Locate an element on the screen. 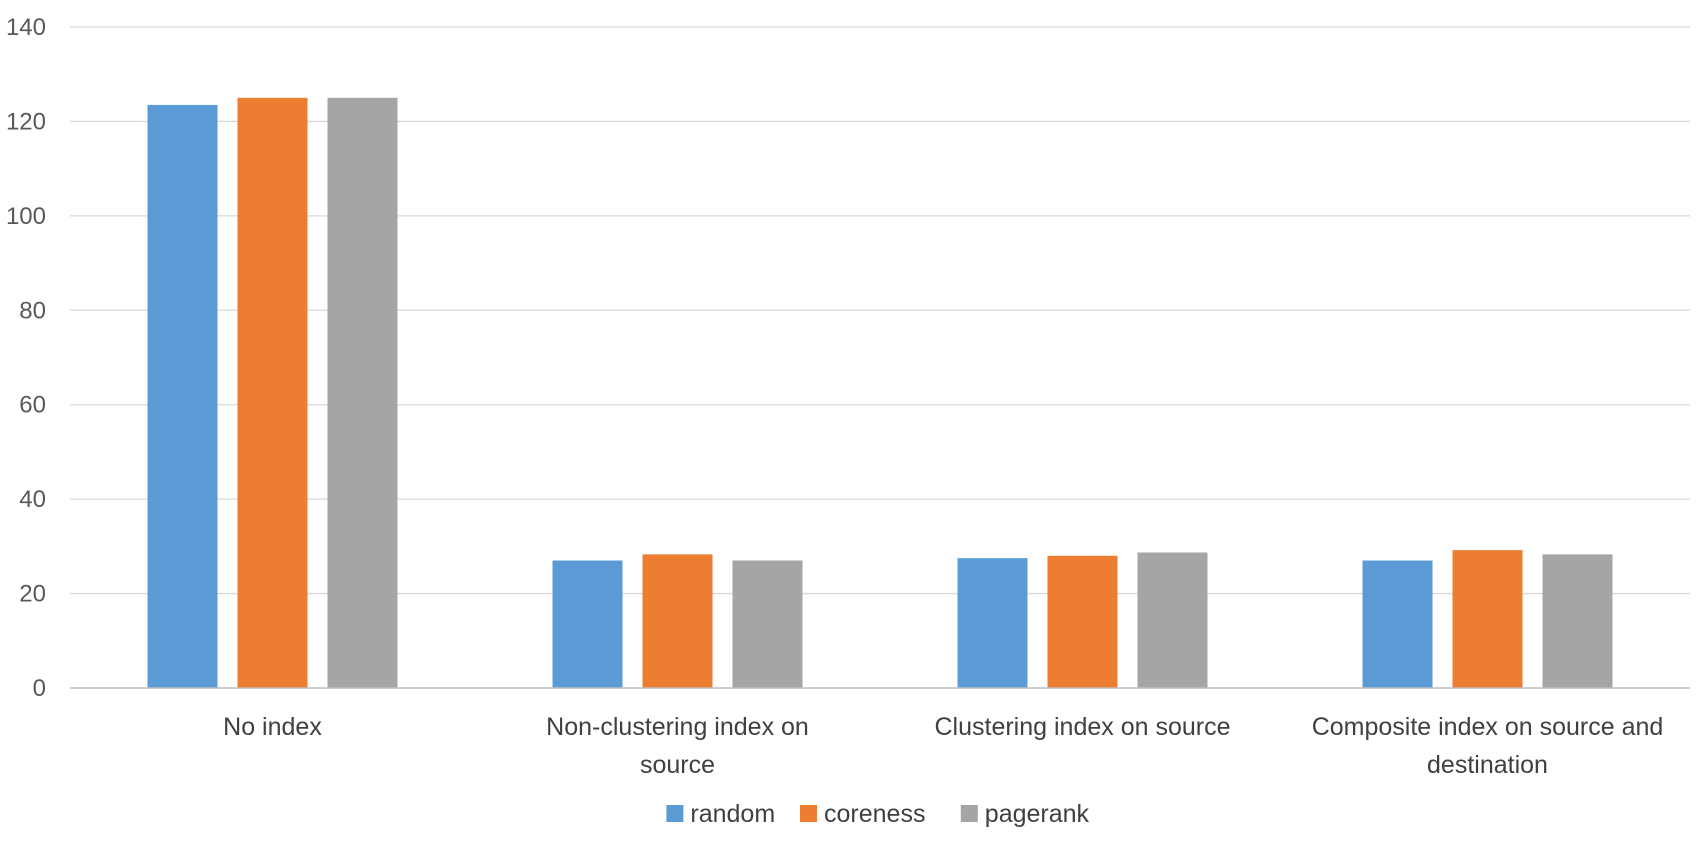  legend: random coreness pagerank is located at coordinates (878, 814).